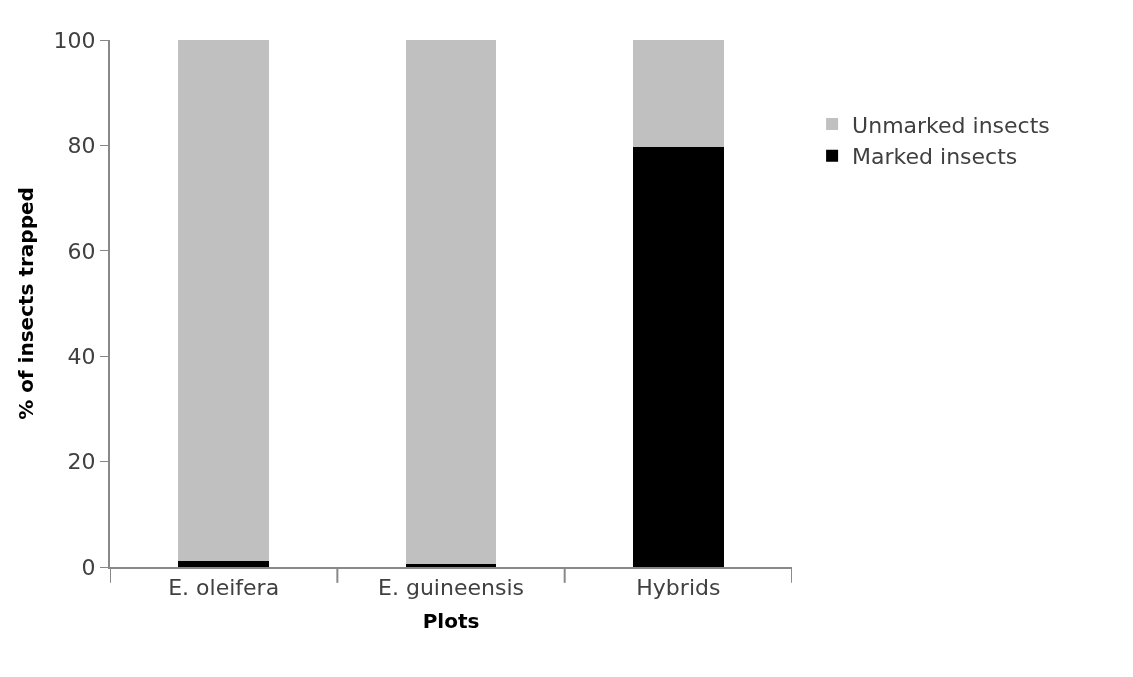 This screenshot has width=1133, height=677. I want to click on y-tick-label: 20, so click(81, 462).